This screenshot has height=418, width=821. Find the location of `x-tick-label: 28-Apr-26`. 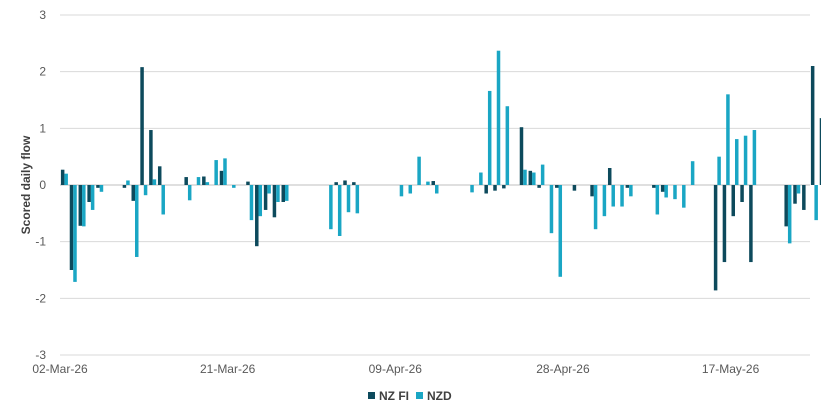

x-tick-label: 28-Apr-26 is located at coordinates (563, 369).